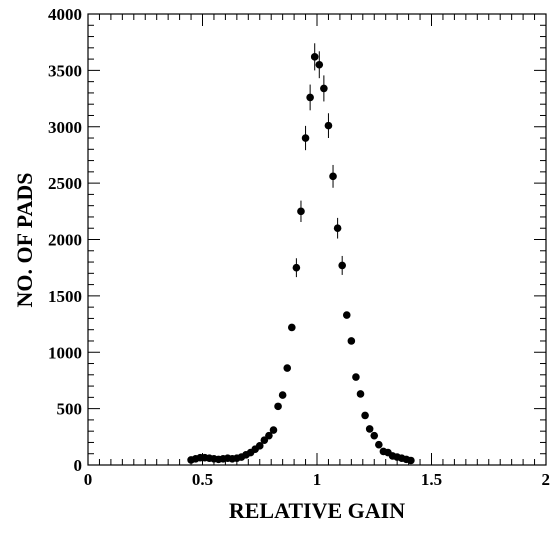 The width and height of the screenshot is (551, 533). I want to click on y-tick-label: 500, so click(70, 409).